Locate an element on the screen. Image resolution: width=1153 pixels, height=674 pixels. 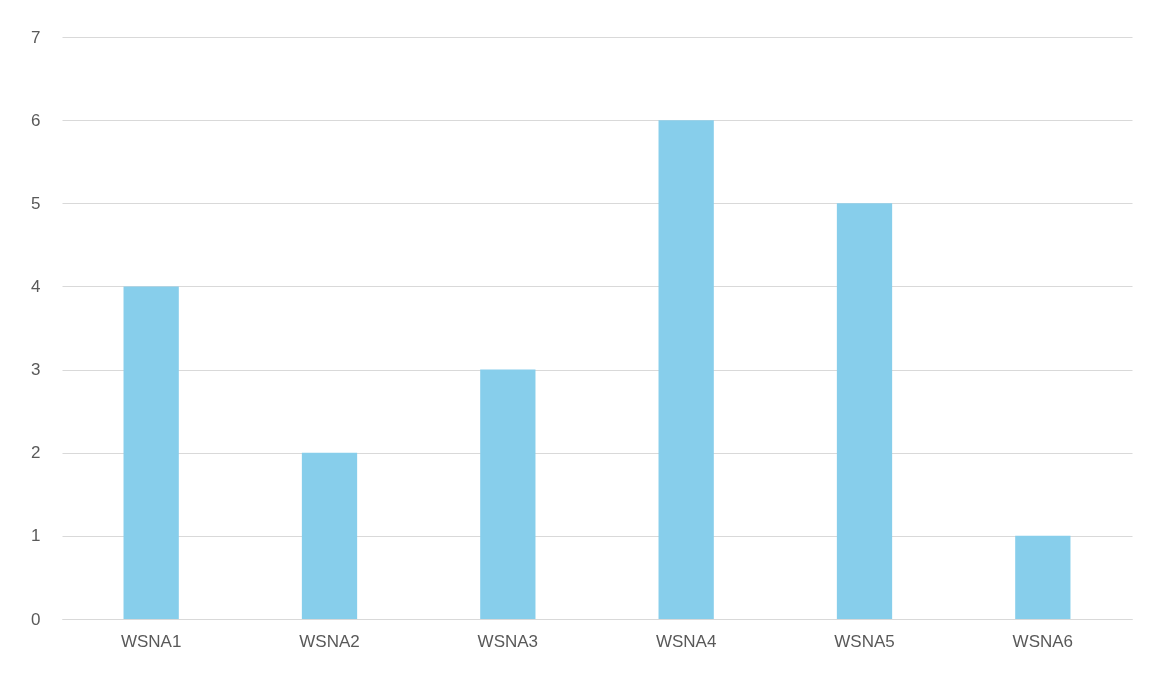
y-tick-label: 4 is located at coordinates (36, 286).